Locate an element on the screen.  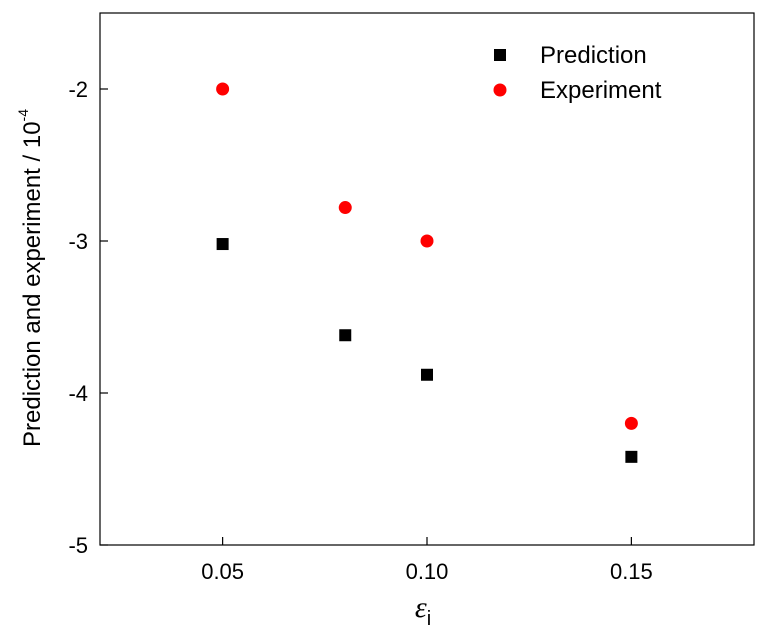
y-axis-label-exponent: -4 is located at coordinates (23, 115).